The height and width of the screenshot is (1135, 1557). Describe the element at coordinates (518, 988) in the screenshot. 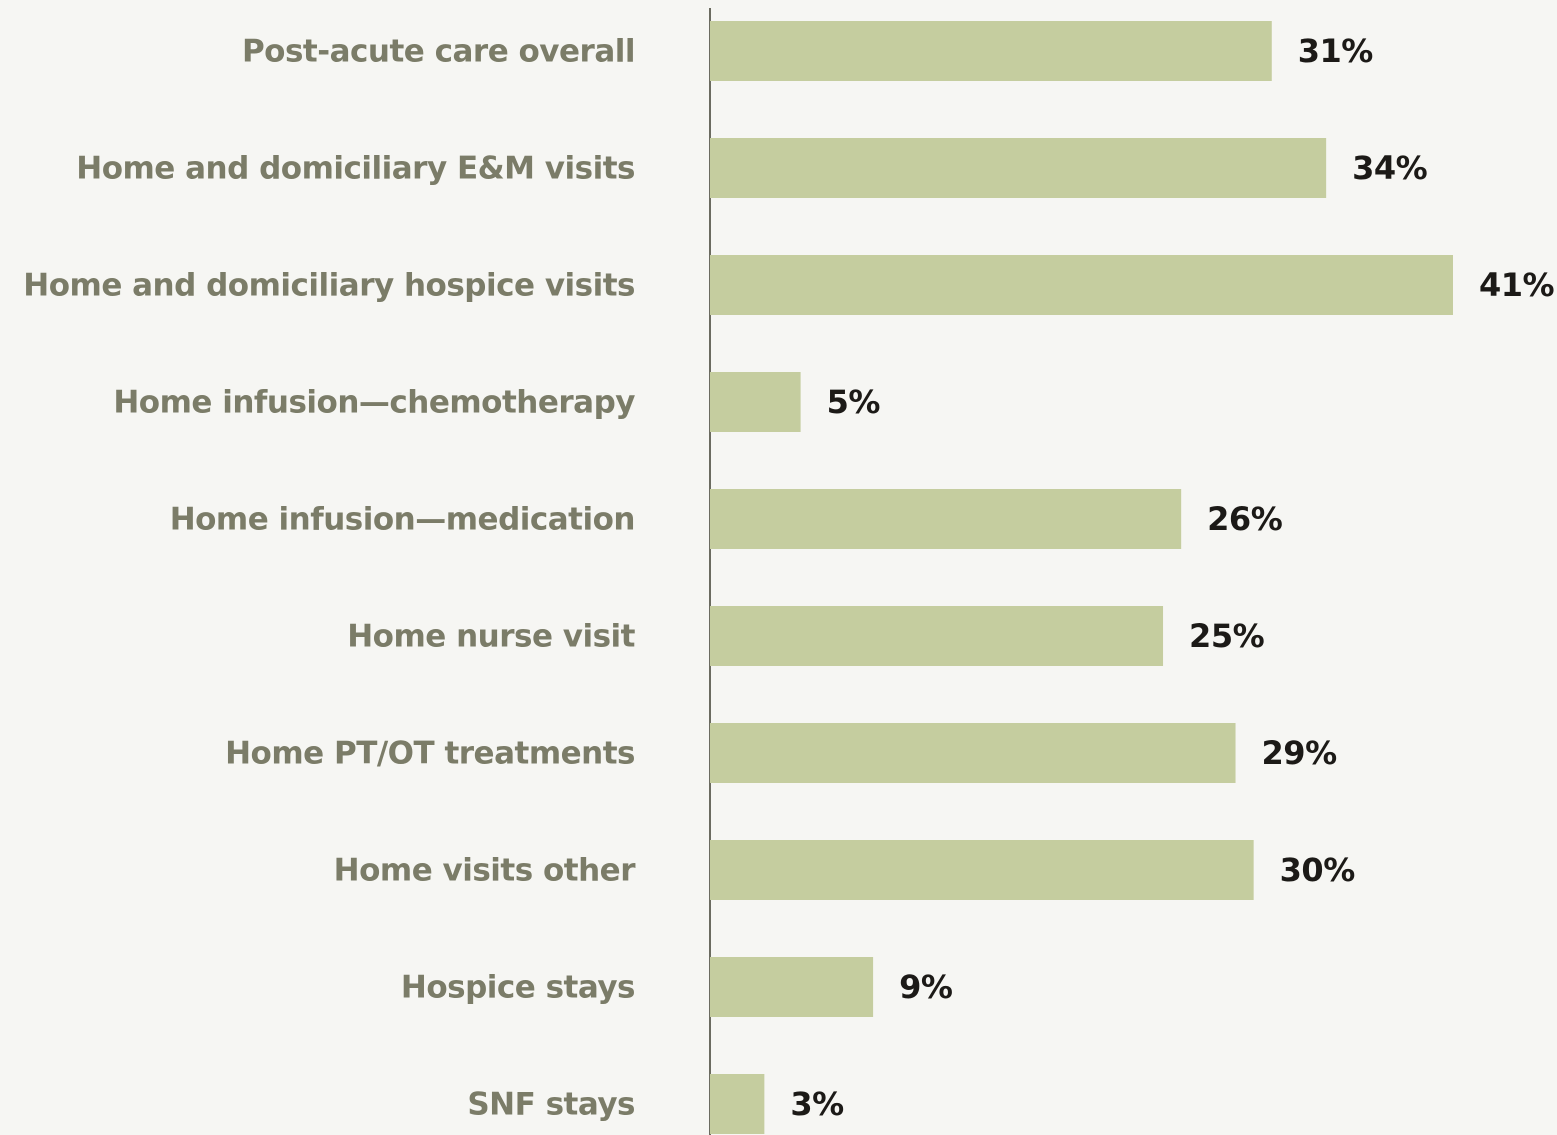

I see `category-label: Hospice stays` at that location.